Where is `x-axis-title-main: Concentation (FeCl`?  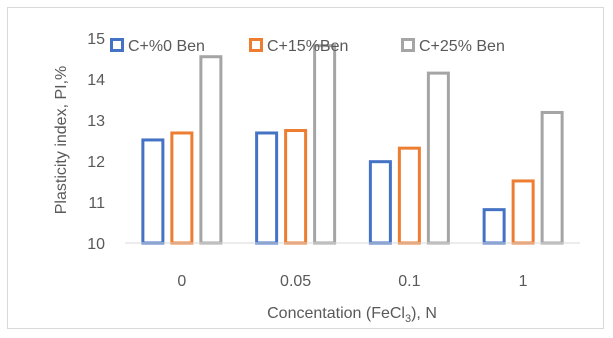 x-axis-title-main: Concentation (FeCl is located at coordinates (336, 313).